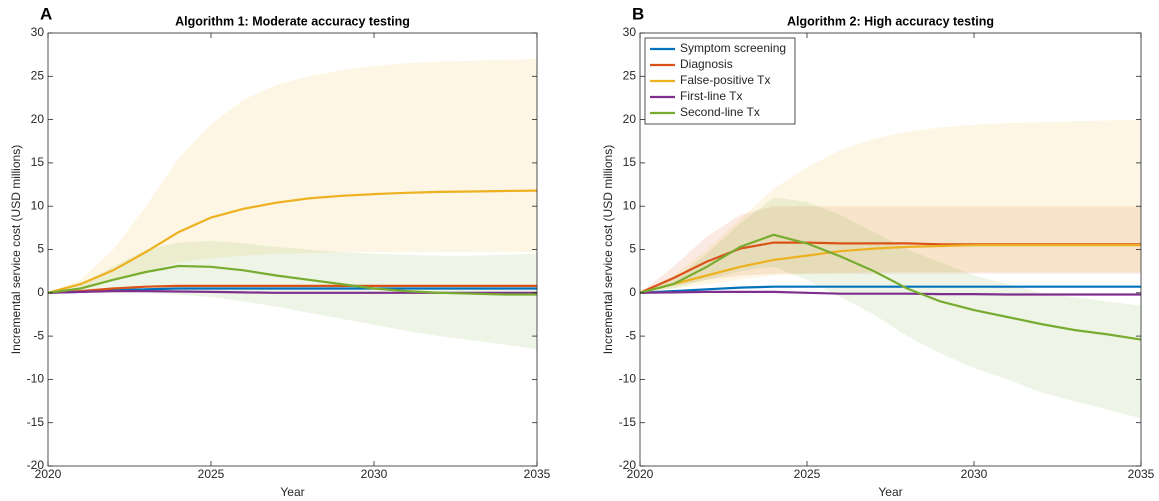 This screenshot has width=1159, height=501. Describe the element at coordinates (720, 112) in the screenshot. I see `legend-label: Second-line Tx` at that location.